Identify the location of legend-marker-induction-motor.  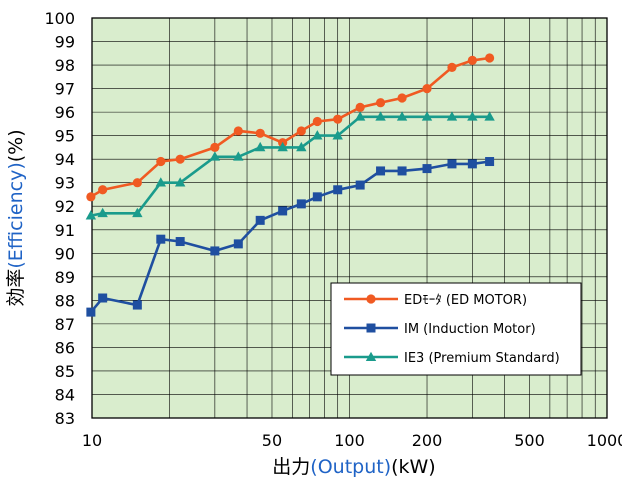
(371, 328).